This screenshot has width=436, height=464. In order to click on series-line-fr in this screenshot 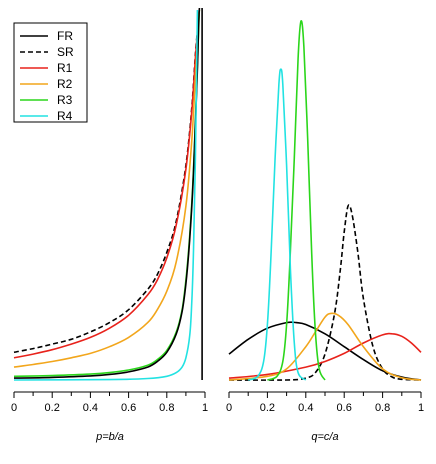, I will do `click(325, 351)`.